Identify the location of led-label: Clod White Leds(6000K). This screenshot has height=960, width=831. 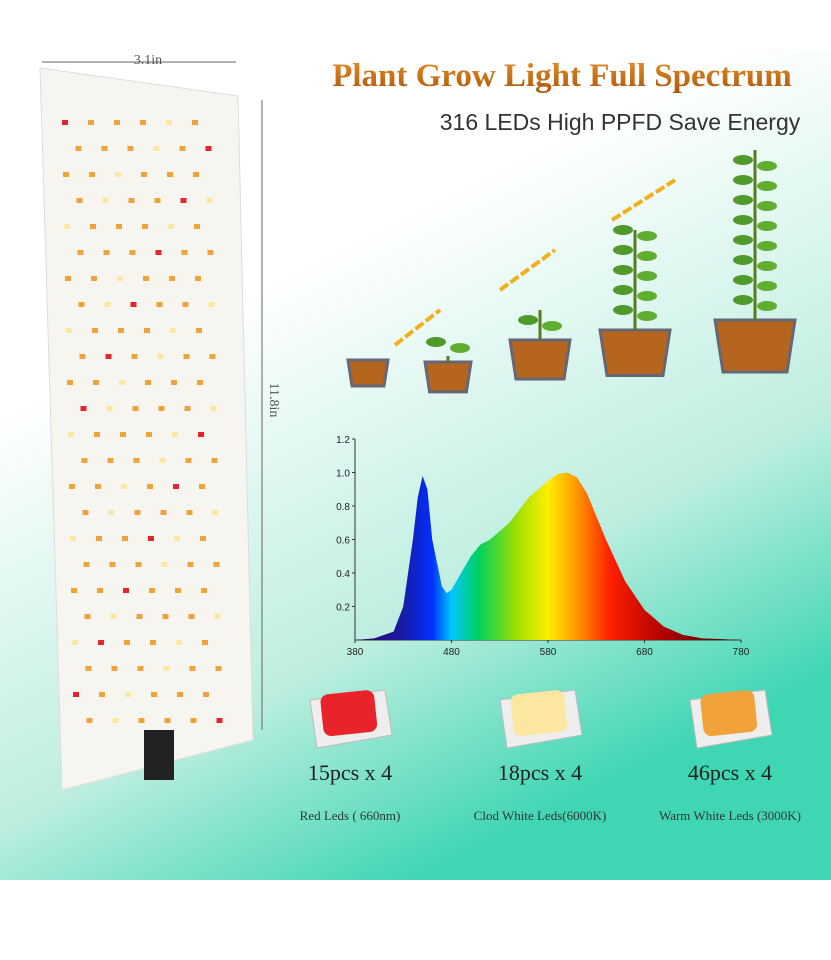
(540, 815).